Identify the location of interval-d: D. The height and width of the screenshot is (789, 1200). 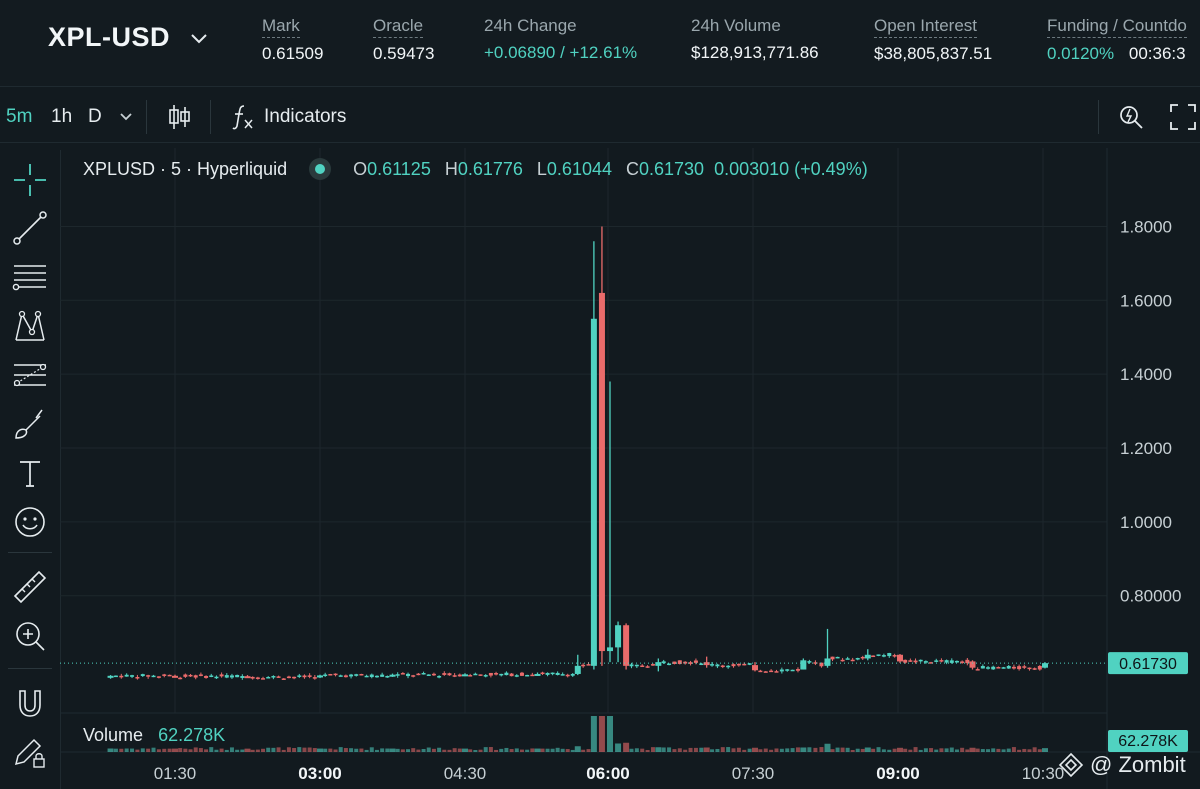
(95, 116).